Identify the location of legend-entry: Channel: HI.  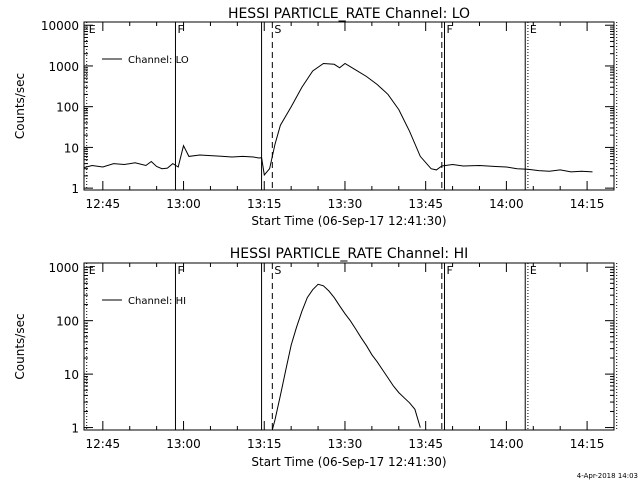
(157, 301).